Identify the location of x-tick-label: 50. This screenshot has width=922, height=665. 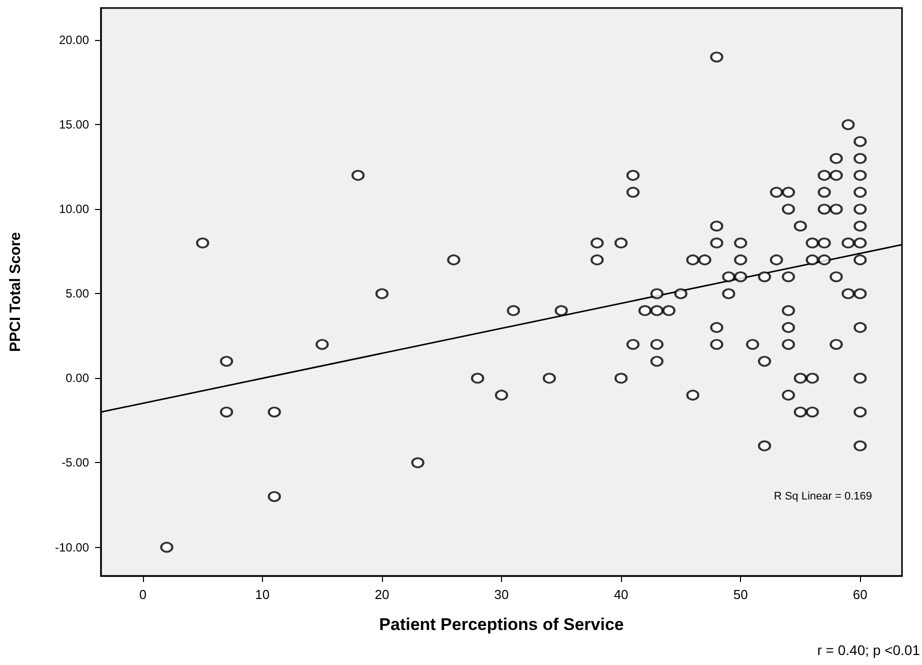
(740, 594).